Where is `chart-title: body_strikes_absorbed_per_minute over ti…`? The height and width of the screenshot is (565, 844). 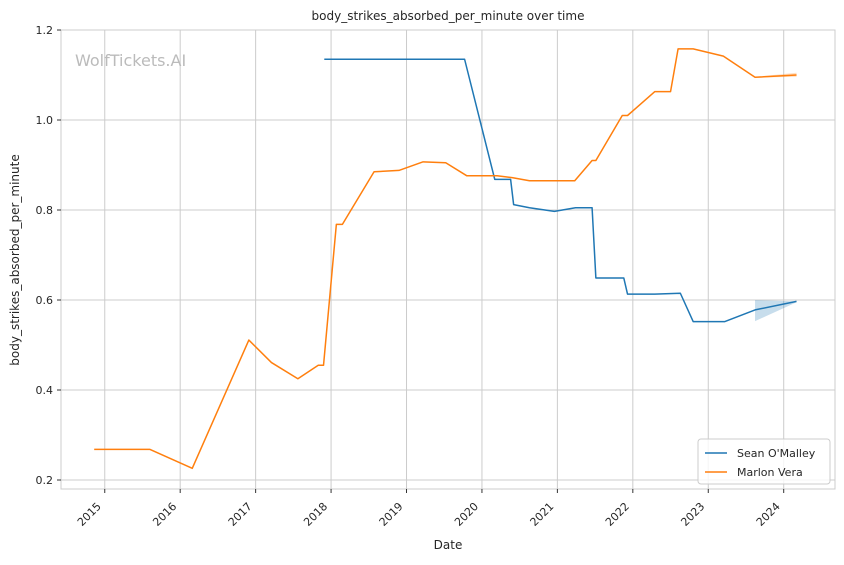 chart-title: body_strikes_absorbed_per_minute over ti… is located at coordinates (448, 16).